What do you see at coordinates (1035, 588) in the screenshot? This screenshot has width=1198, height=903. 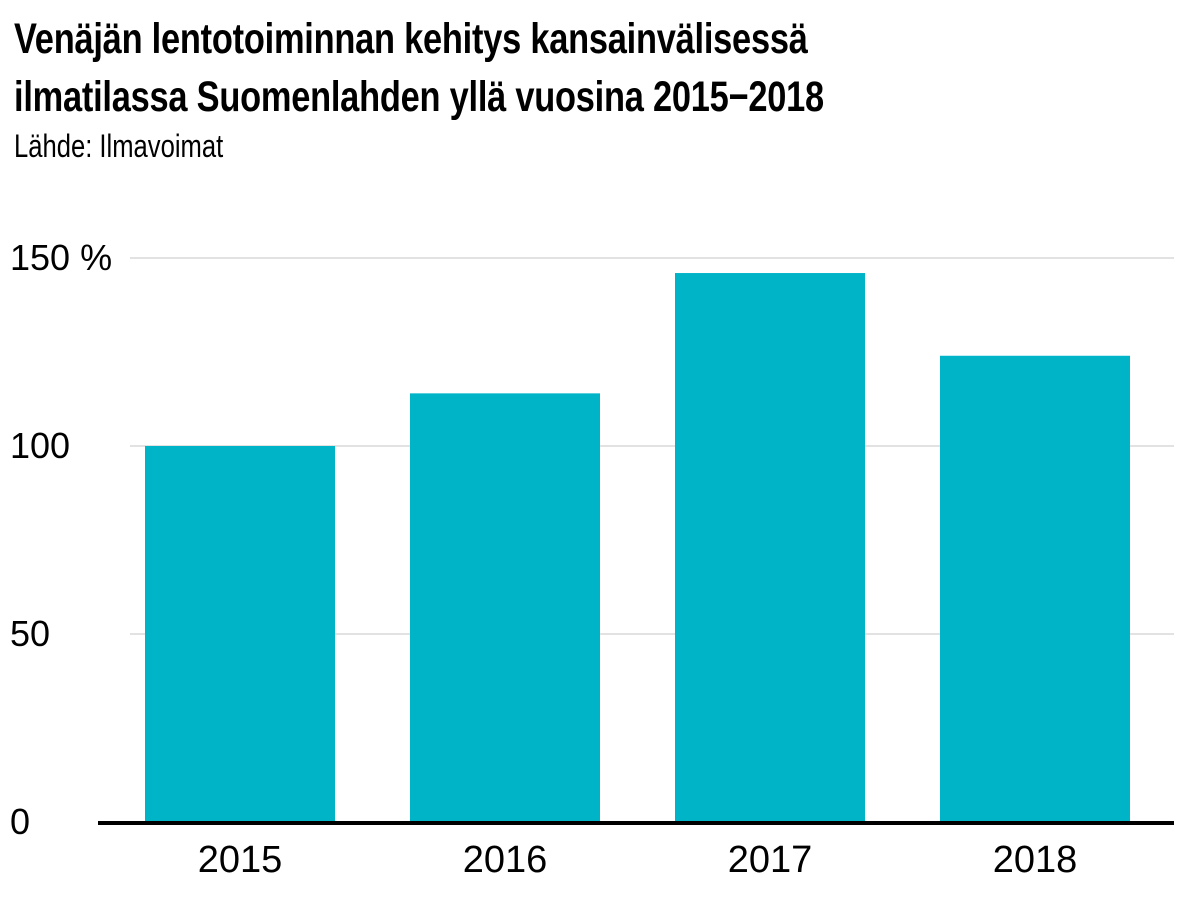 I see `bar-2018` at bounding box center [1035, 588].